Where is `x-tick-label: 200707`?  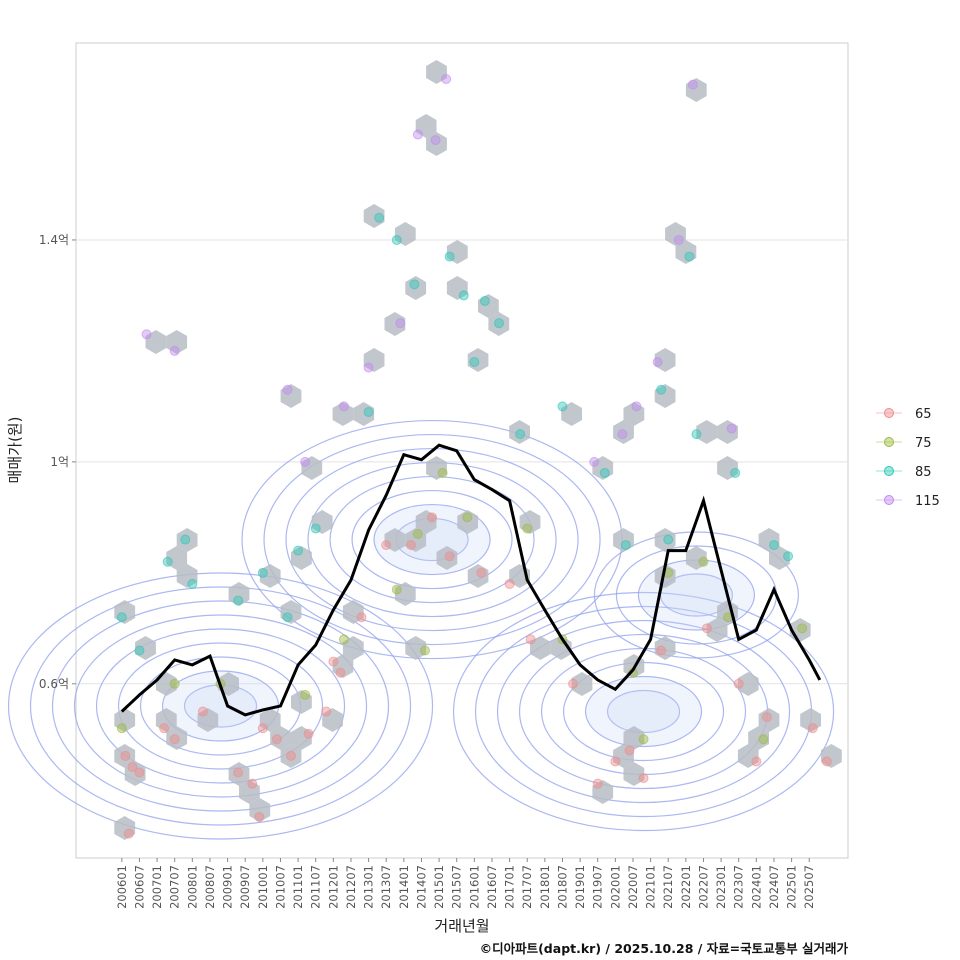 x-tick-label: 200707 is located at coordinates (175, 887).